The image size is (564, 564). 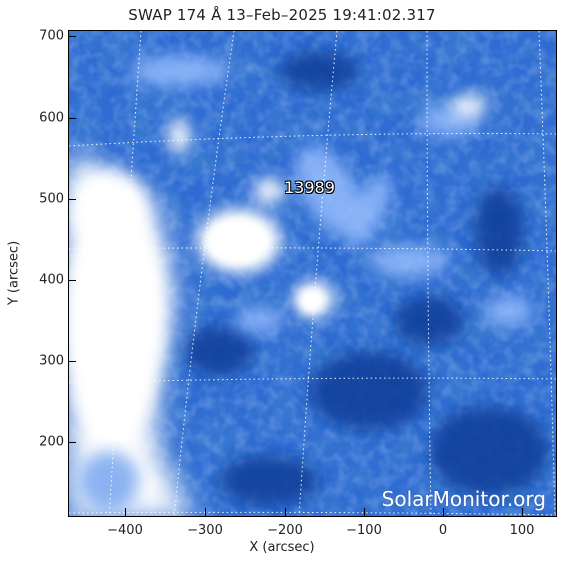 What do you see at coordinates (51, 36) in the screenshot?
I see `y-tick-label: 700` at bounding box center [51, 36].